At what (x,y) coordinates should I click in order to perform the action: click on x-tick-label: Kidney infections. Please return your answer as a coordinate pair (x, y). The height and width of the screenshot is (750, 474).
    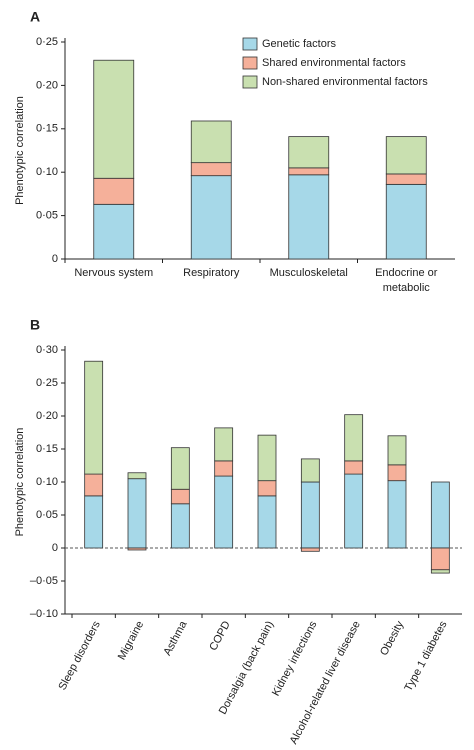
    Looking at the image, I should click on (295, 659).